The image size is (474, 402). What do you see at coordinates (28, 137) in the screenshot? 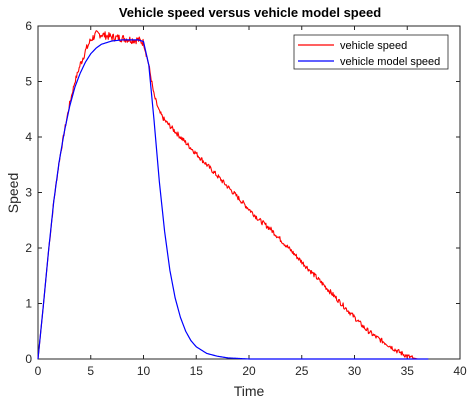
I see `y-tick-label: 4` at bounding box center [28, 137].